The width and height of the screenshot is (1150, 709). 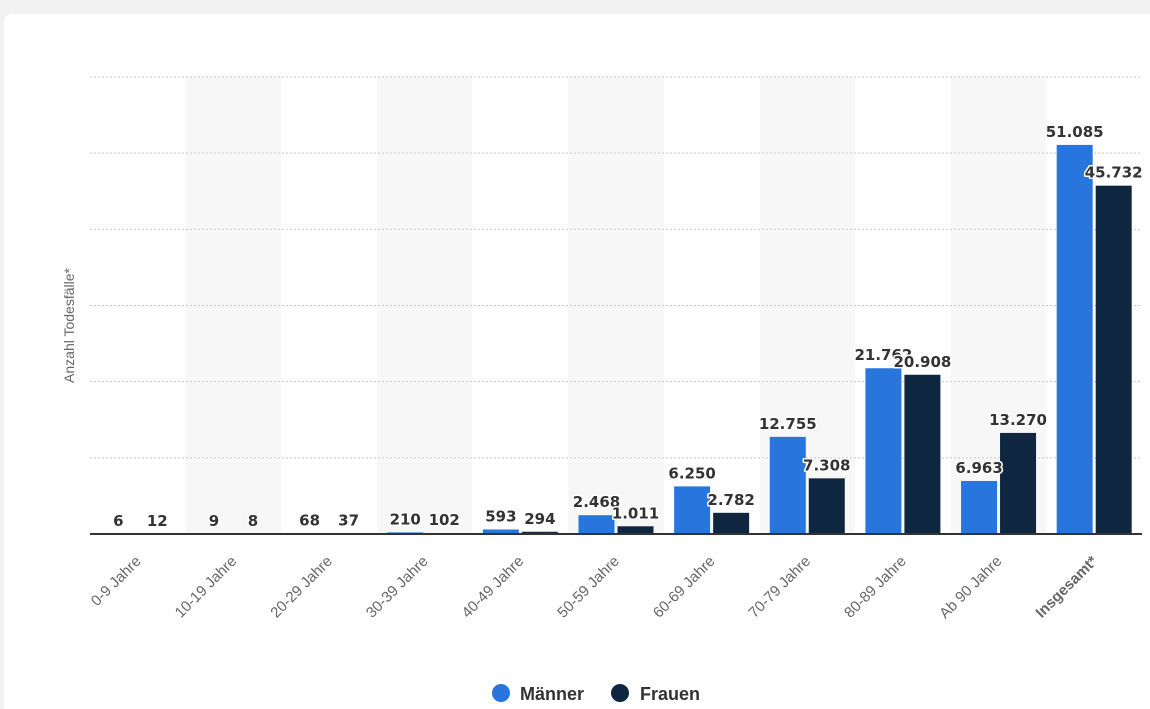 I want to click on data-label: 68, so click(x=309, y=520).